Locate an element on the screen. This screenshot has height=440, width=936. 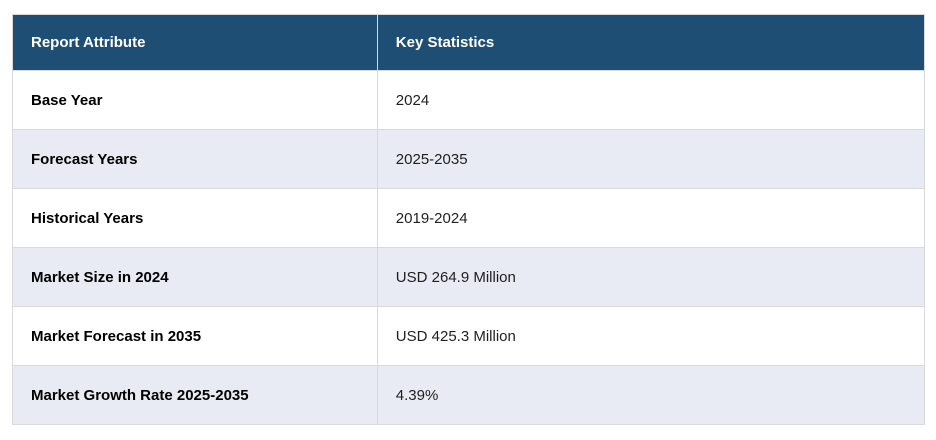
value-market-size-2024: USD 264.9 Million is located at coordinates (651, 277).